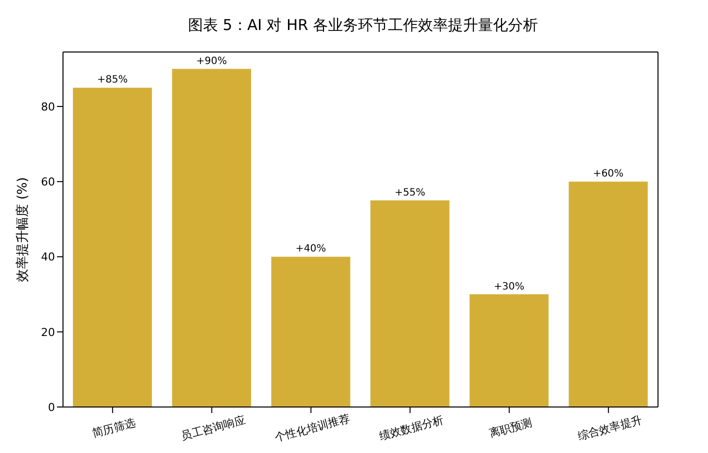 The height and width of the screenshot is (453, 708). What do you see at coordinates (362, 25) in the screenshot?
I see `chart-title: 图表 5：AI 对 HR 各业务环节工作效率提升量化分析` at bounding box center [362, 25].